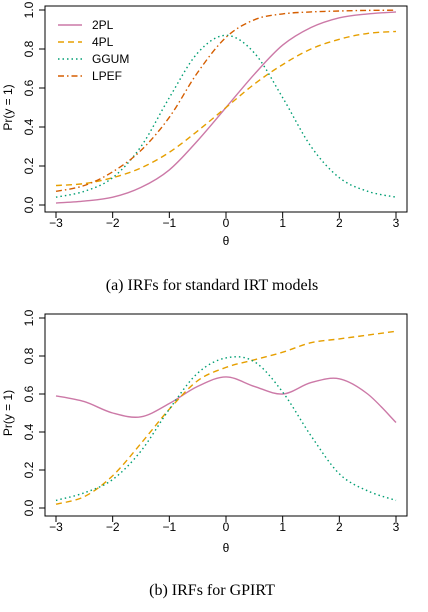  I want to click on legend-label-lpef: LPEF, so click(107, 76).